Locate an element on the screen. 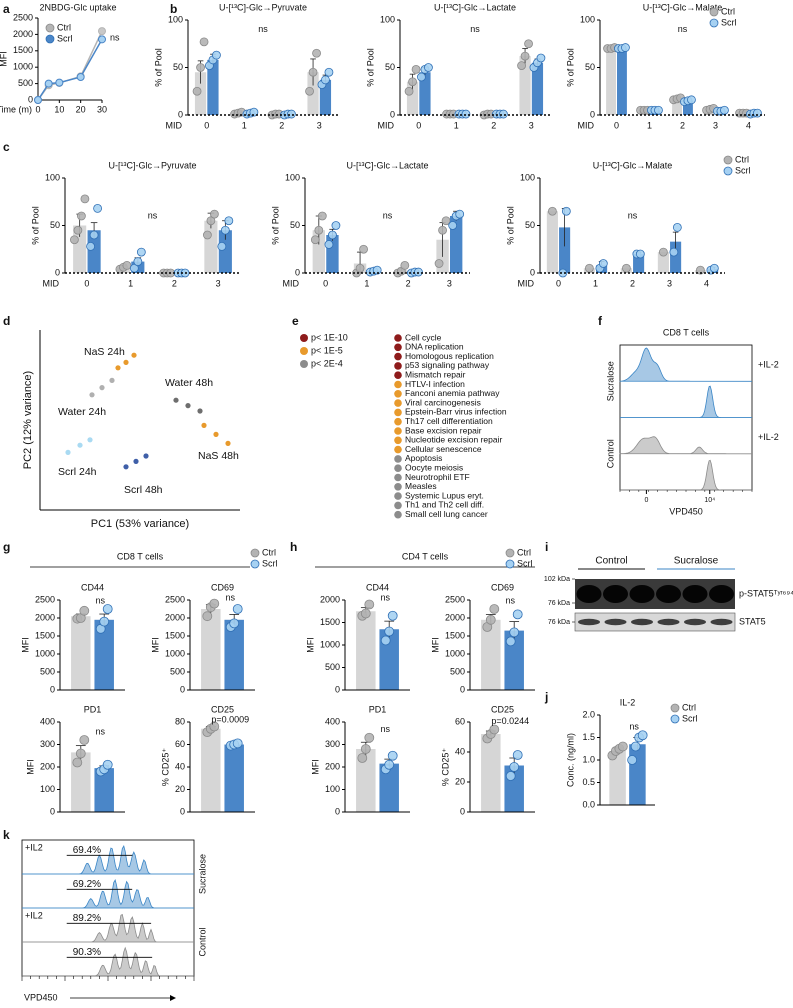 The image size is (793, 1008). item-label: p53 signaling pathway is located at coordinates (447, 365).